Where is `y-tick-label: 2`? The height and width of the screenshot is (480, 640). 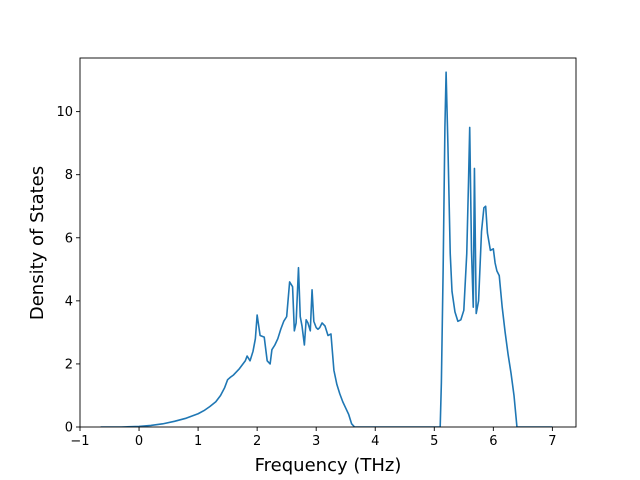 y-tick-label: 2 is located at coordinates (69, 364).